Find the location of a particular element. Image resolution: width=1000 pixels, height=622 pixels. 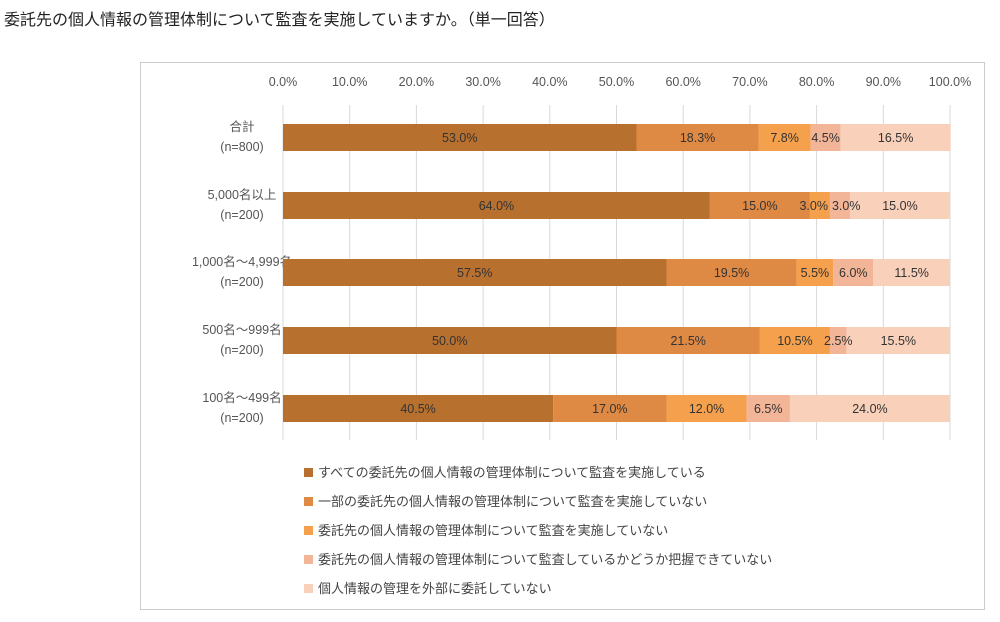

x-tick-label: 10.0% is located at coordinates (349, 82).